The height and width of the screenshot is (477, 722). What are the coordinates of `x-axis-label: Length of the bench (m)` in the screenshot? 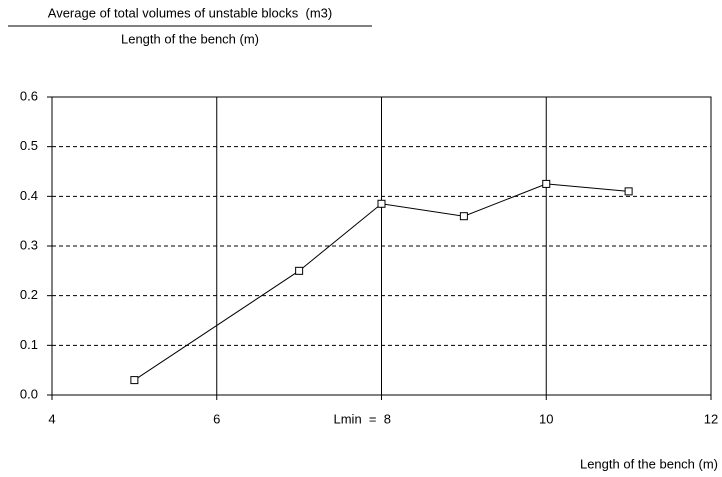 It's located at (649, 463).